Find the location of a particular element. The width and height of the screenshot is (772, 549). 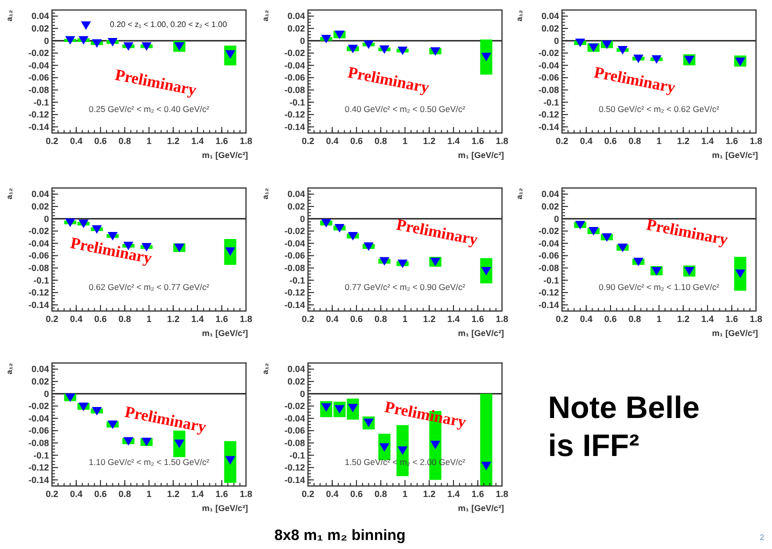

annotation: 0.62 GeV/c² < m₂ < 0.77 GeV/c² is located at coordinates (149, 287).